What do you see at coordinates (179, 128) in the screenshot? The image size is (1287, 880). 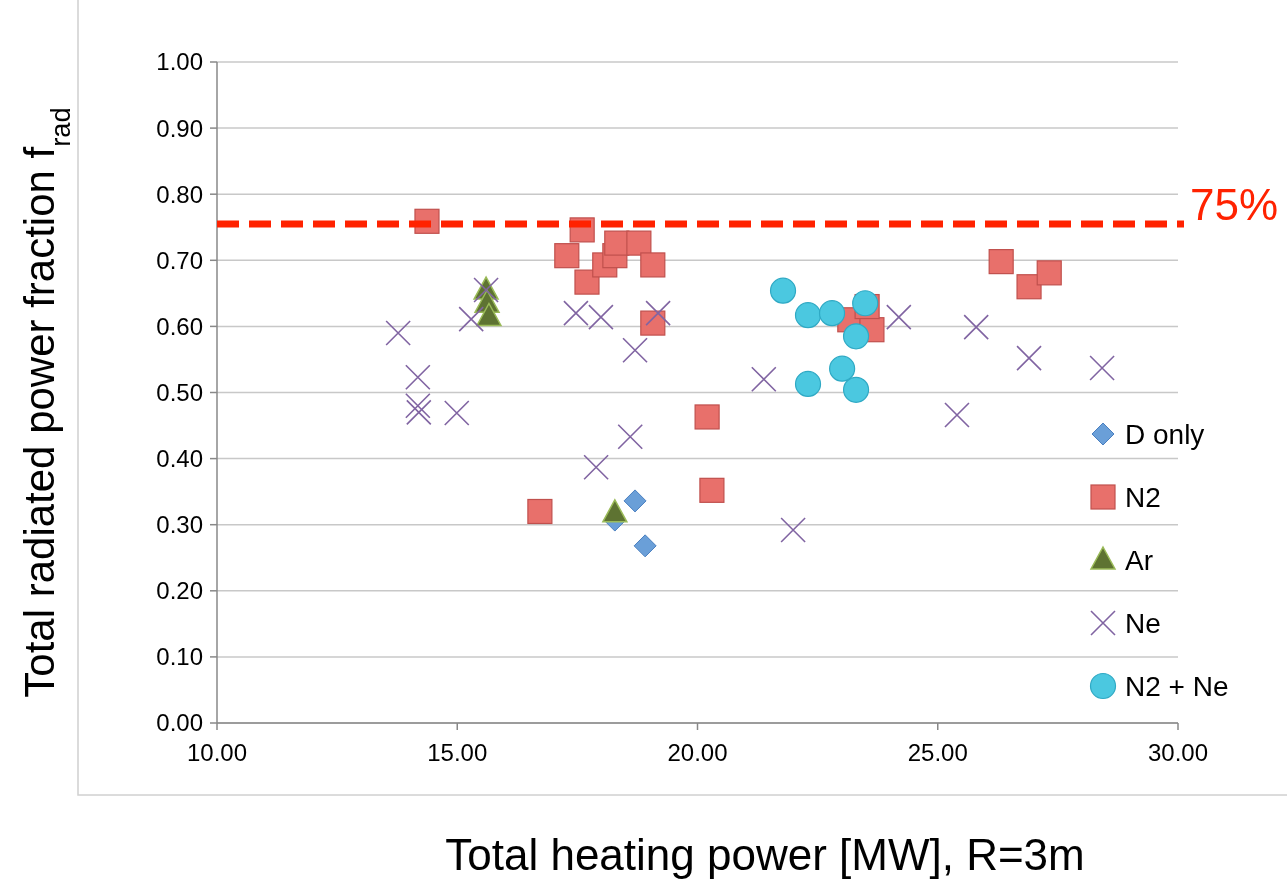 I see `y-tick-label: 0.90` at bounding box center [179, 128].